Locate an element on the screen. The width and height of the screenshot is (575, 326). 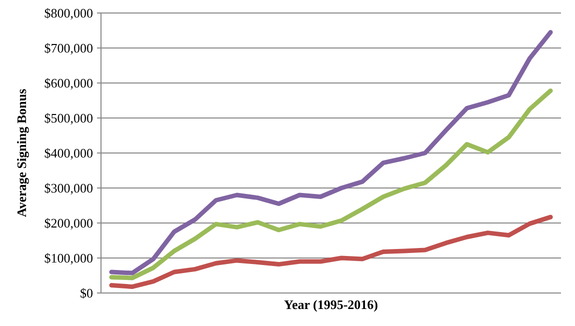
y-tick-label: $700,000 is located at coordinates (68, 48).